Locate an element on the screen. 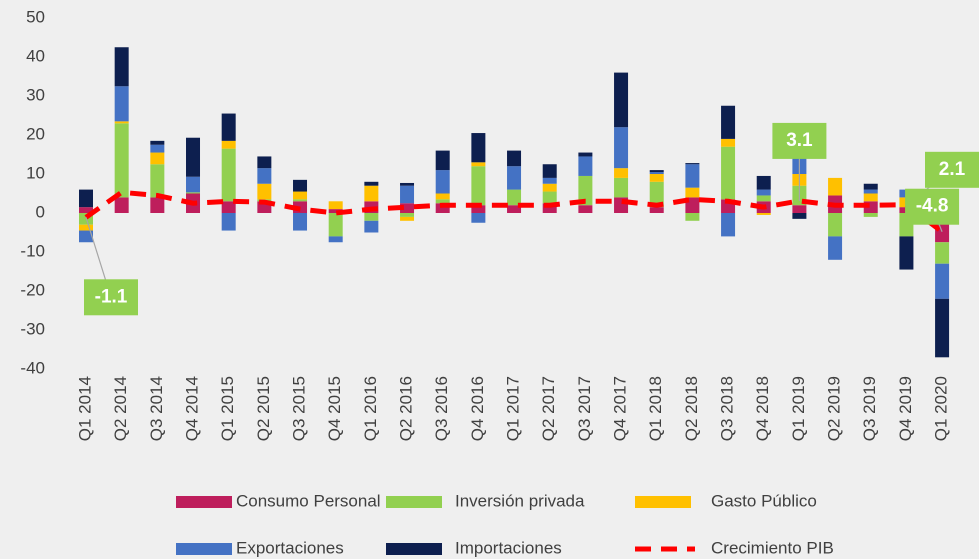  x-tick-label: Q1 2019 is located at coordinates (798, 408).